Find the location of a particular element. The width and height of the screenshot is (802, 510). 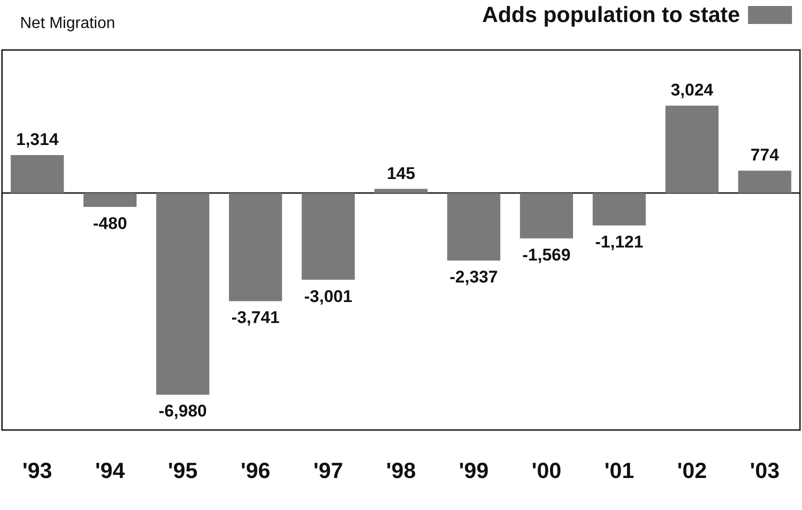

x-tick-label: '94 is located at coordinates (110, 470).